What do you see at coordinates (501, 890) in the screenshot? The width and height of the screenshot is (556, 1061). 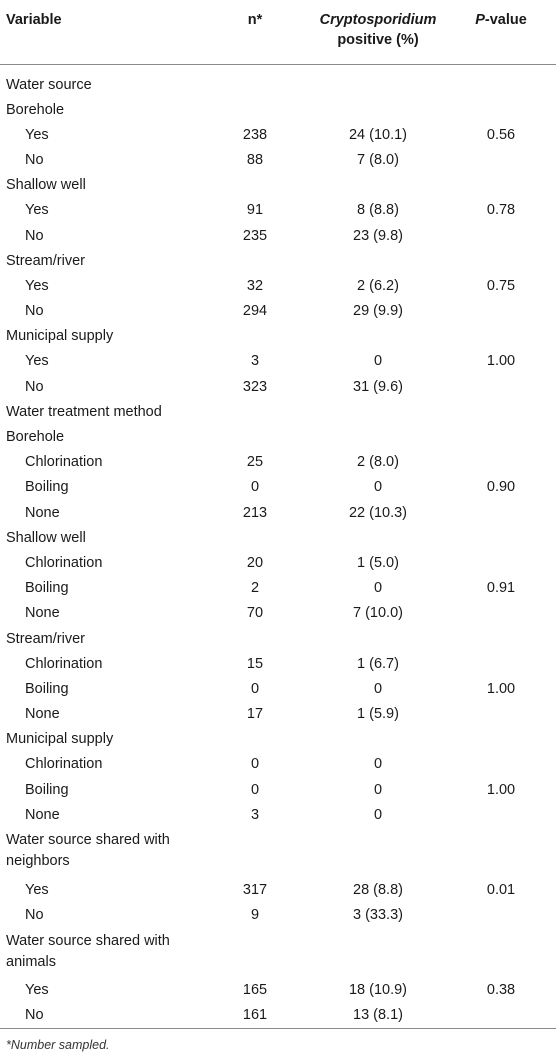 I see `row-p-value: 0.01` at bounding box center [501, 890].